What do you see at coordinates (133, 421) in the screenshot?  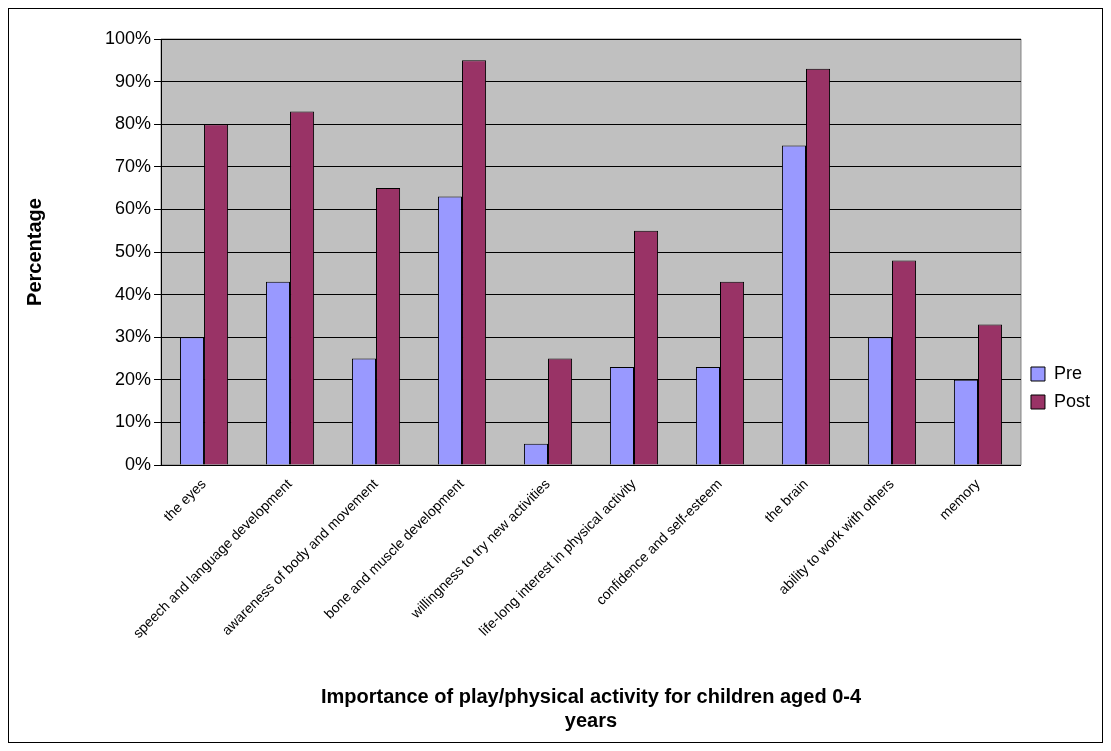 I see `y-tick-label: 10%` at bounding box center [133, 421].